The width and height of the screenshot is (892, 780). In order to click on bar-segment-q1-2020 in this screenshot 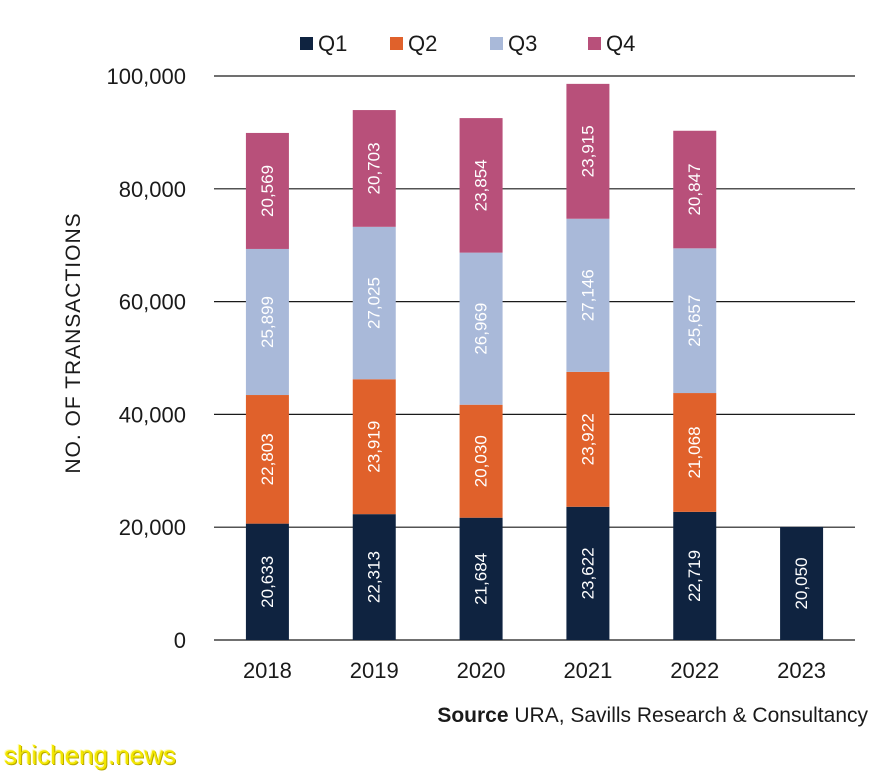, I will do `click(481, 578)`.